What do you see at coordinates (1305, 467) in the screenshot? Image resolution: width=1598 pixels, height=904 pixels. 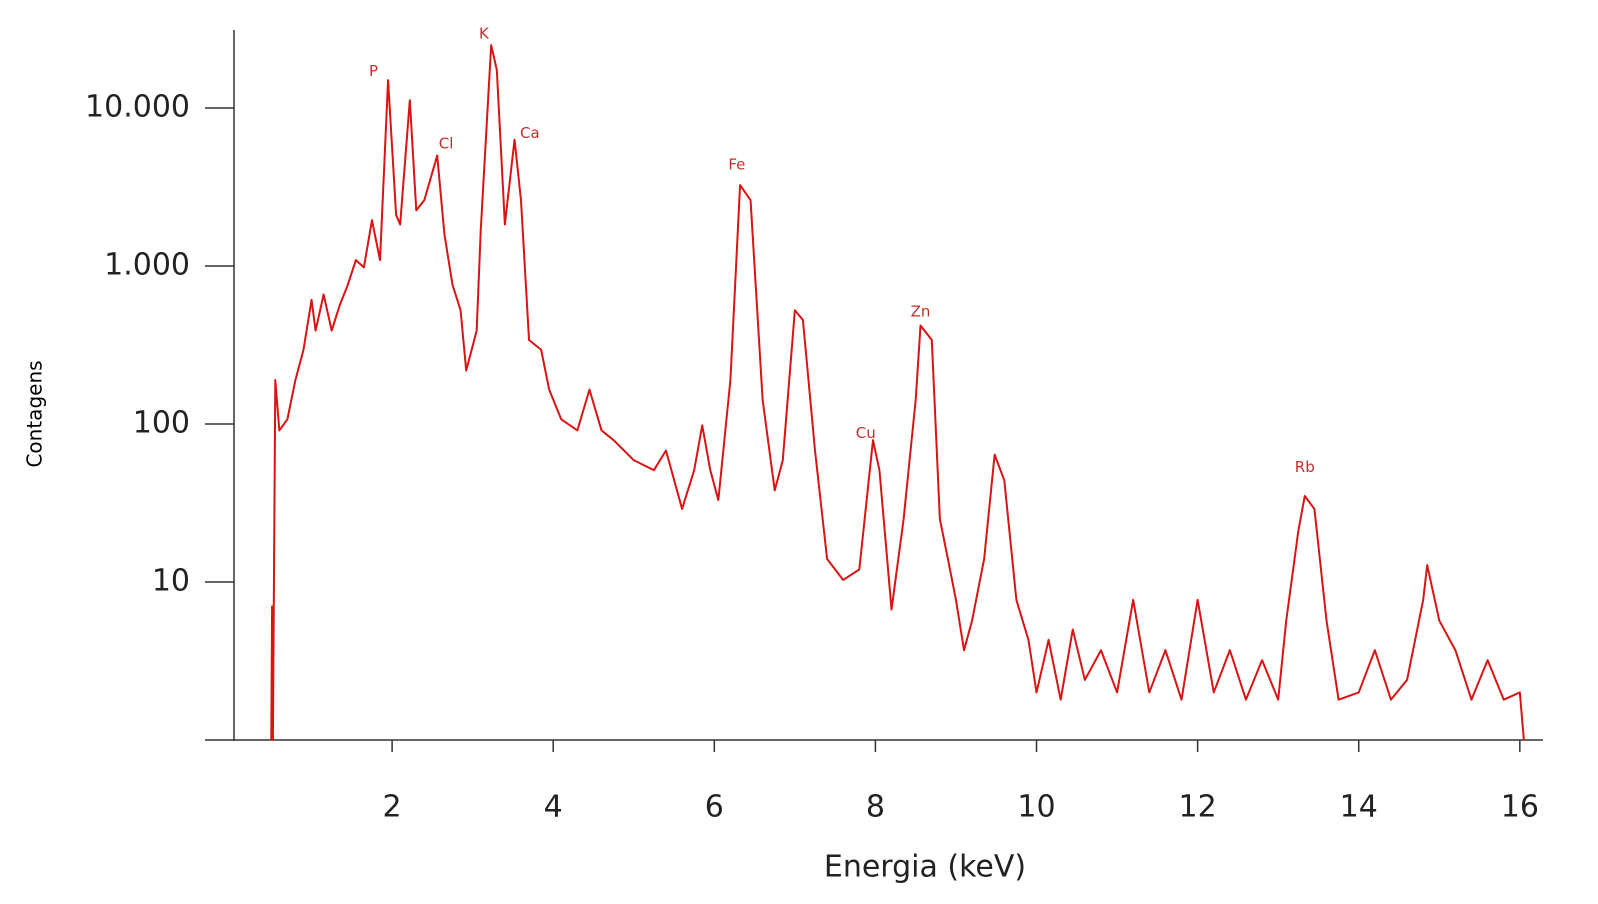 I see `peak-label: Rb` at bounding box center [1305, 467].